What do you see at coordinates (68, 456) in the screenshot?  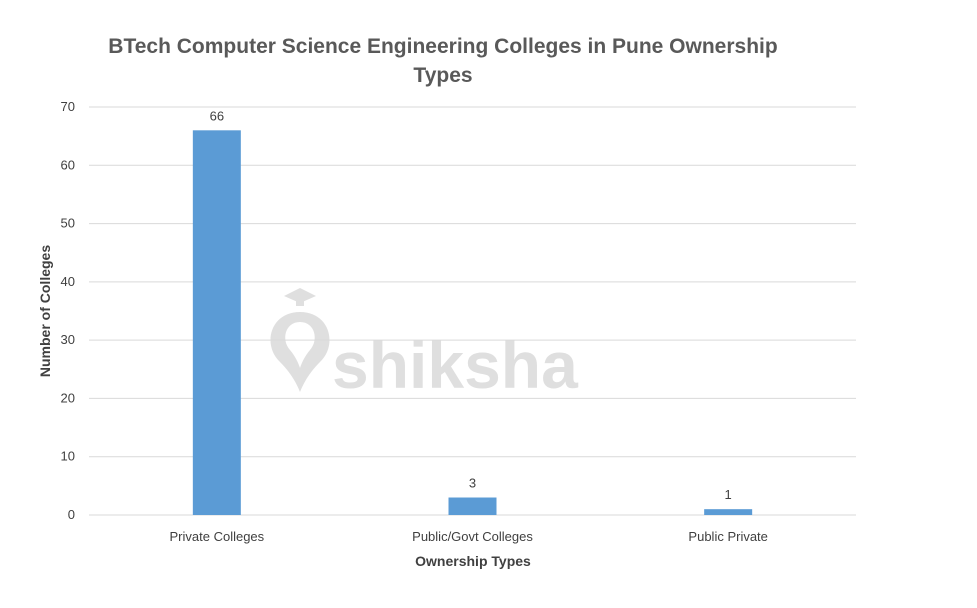 I see `y-tick-label: 10` at bounding box center [68, 456].